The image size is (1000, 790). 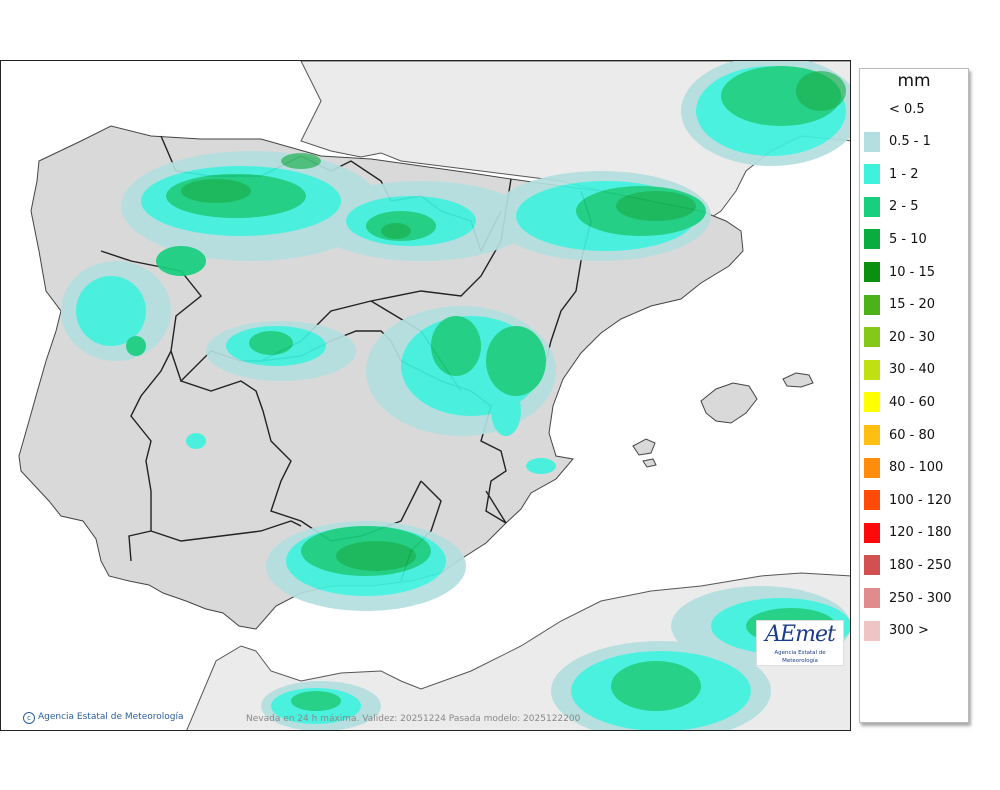 I want to click on legend-item: 15 - 20, so click(x=900, y=304).